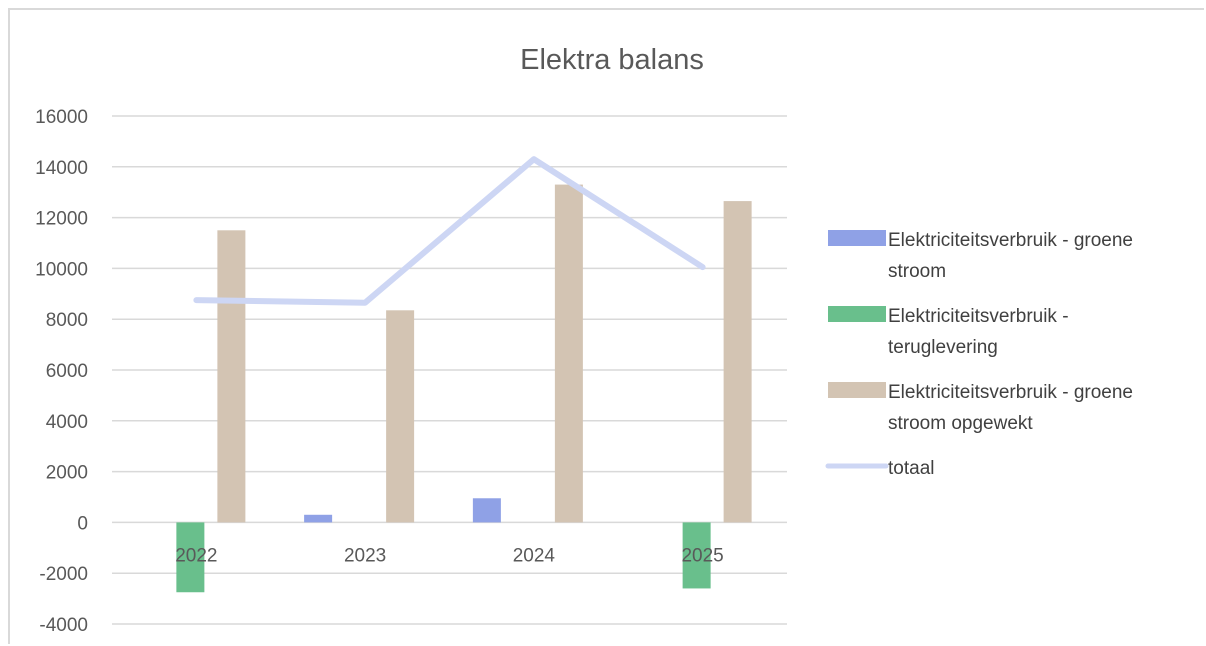  I want to click on y-tick-label: 0, so click(82, 523).